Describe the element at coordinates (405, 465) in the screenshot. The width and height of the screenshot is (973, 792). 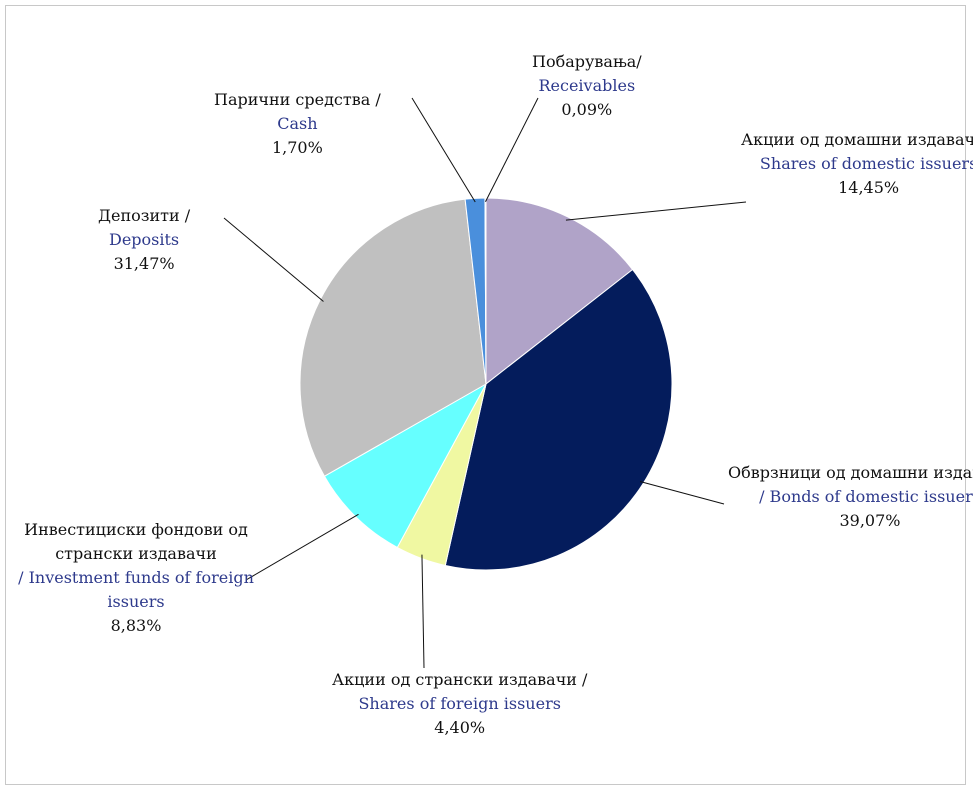
I see `pie-slice-investment-funds` at that location.